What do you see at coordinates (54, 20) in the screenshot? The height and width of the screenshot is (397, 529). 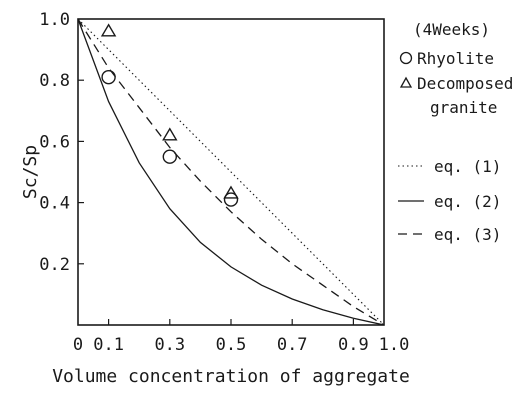 I see `y-tick-label: 1.0` at bounding box center [54, 20].